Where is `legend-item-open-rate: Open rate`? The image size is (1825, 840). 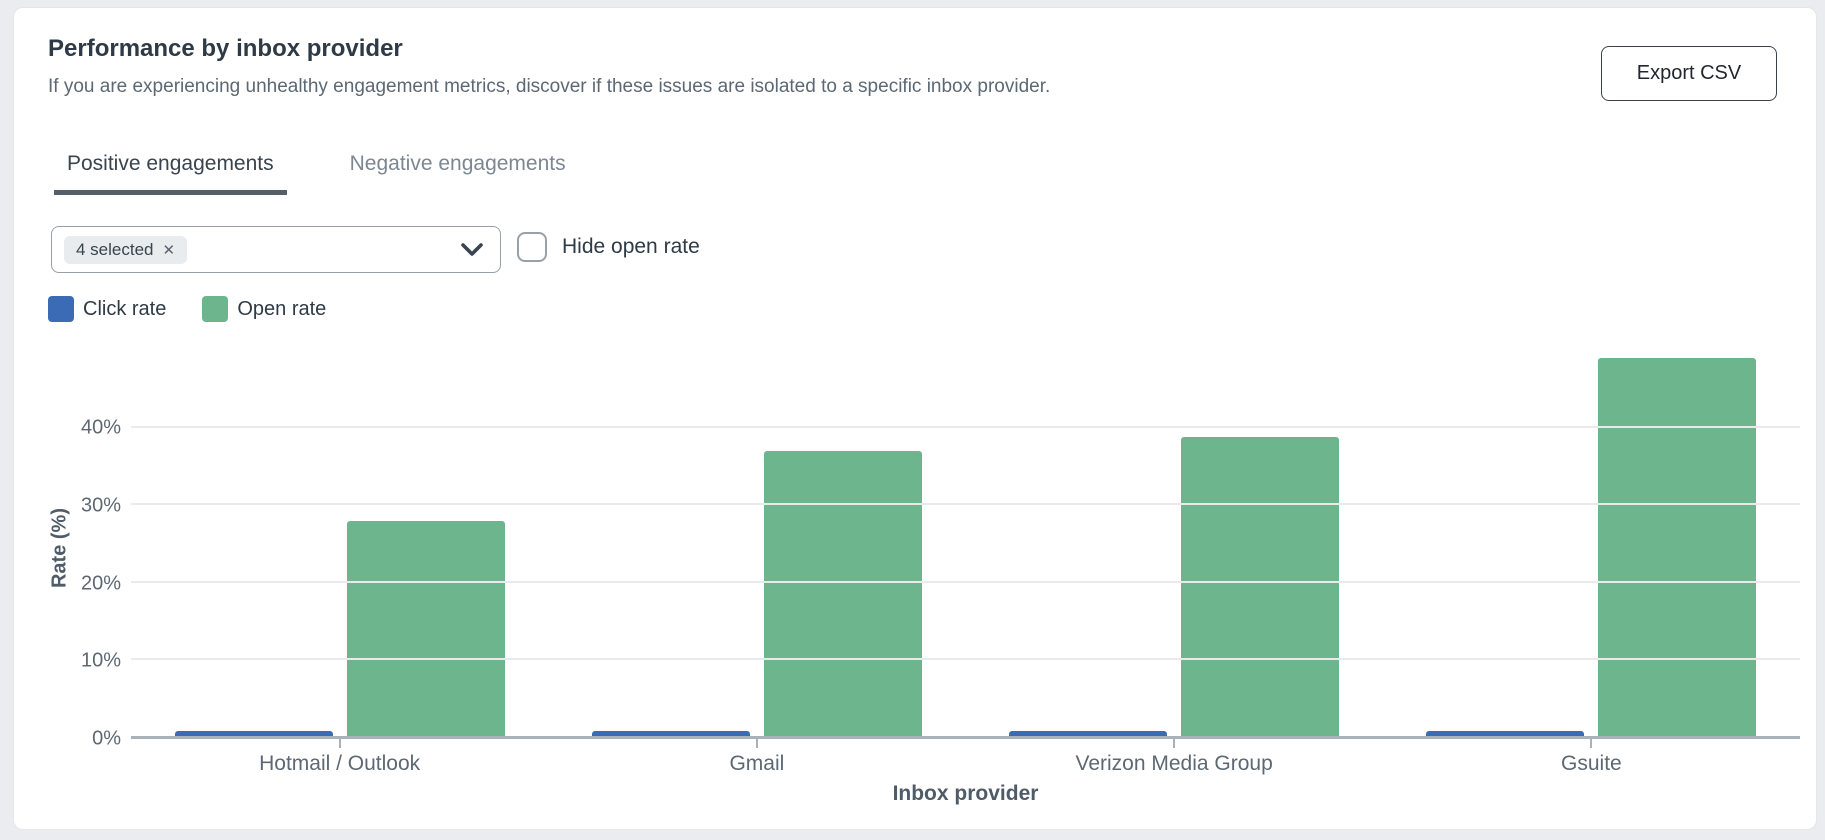 legend-item-open-rate: Open rate is located at coordinates (264, 309).